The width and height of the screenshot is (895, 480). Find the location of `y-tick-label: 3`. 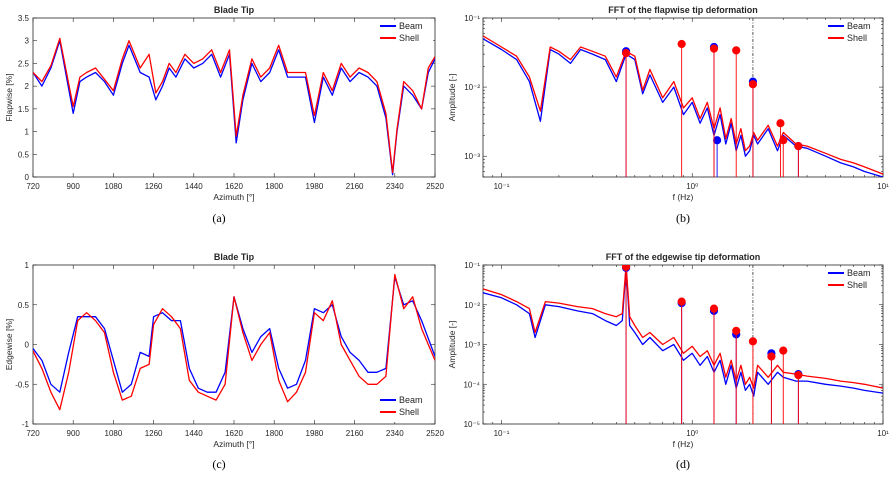

y-tick-label: 3 is located at coordinates (27, 41).